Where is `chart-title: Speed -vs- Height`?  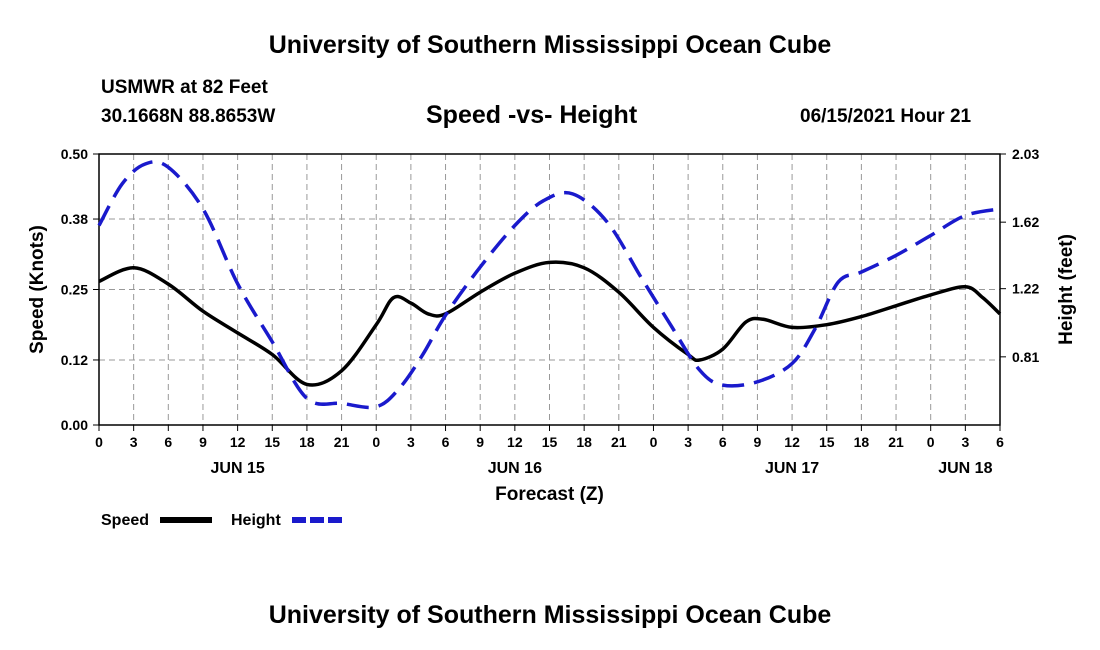 chart-title: Speed -vs- Height is located at coordinates (532, 115).